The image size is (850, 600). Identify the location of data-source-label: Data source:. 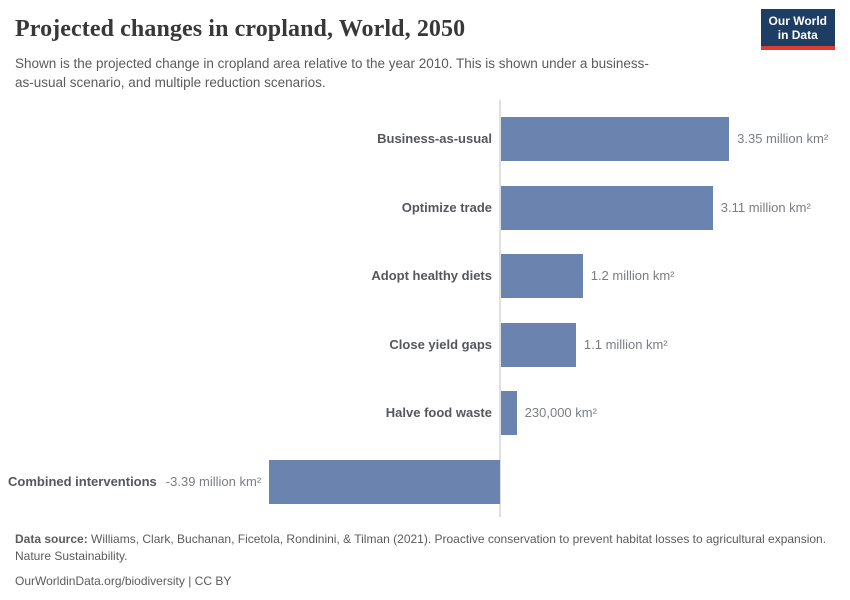
(51, 539).